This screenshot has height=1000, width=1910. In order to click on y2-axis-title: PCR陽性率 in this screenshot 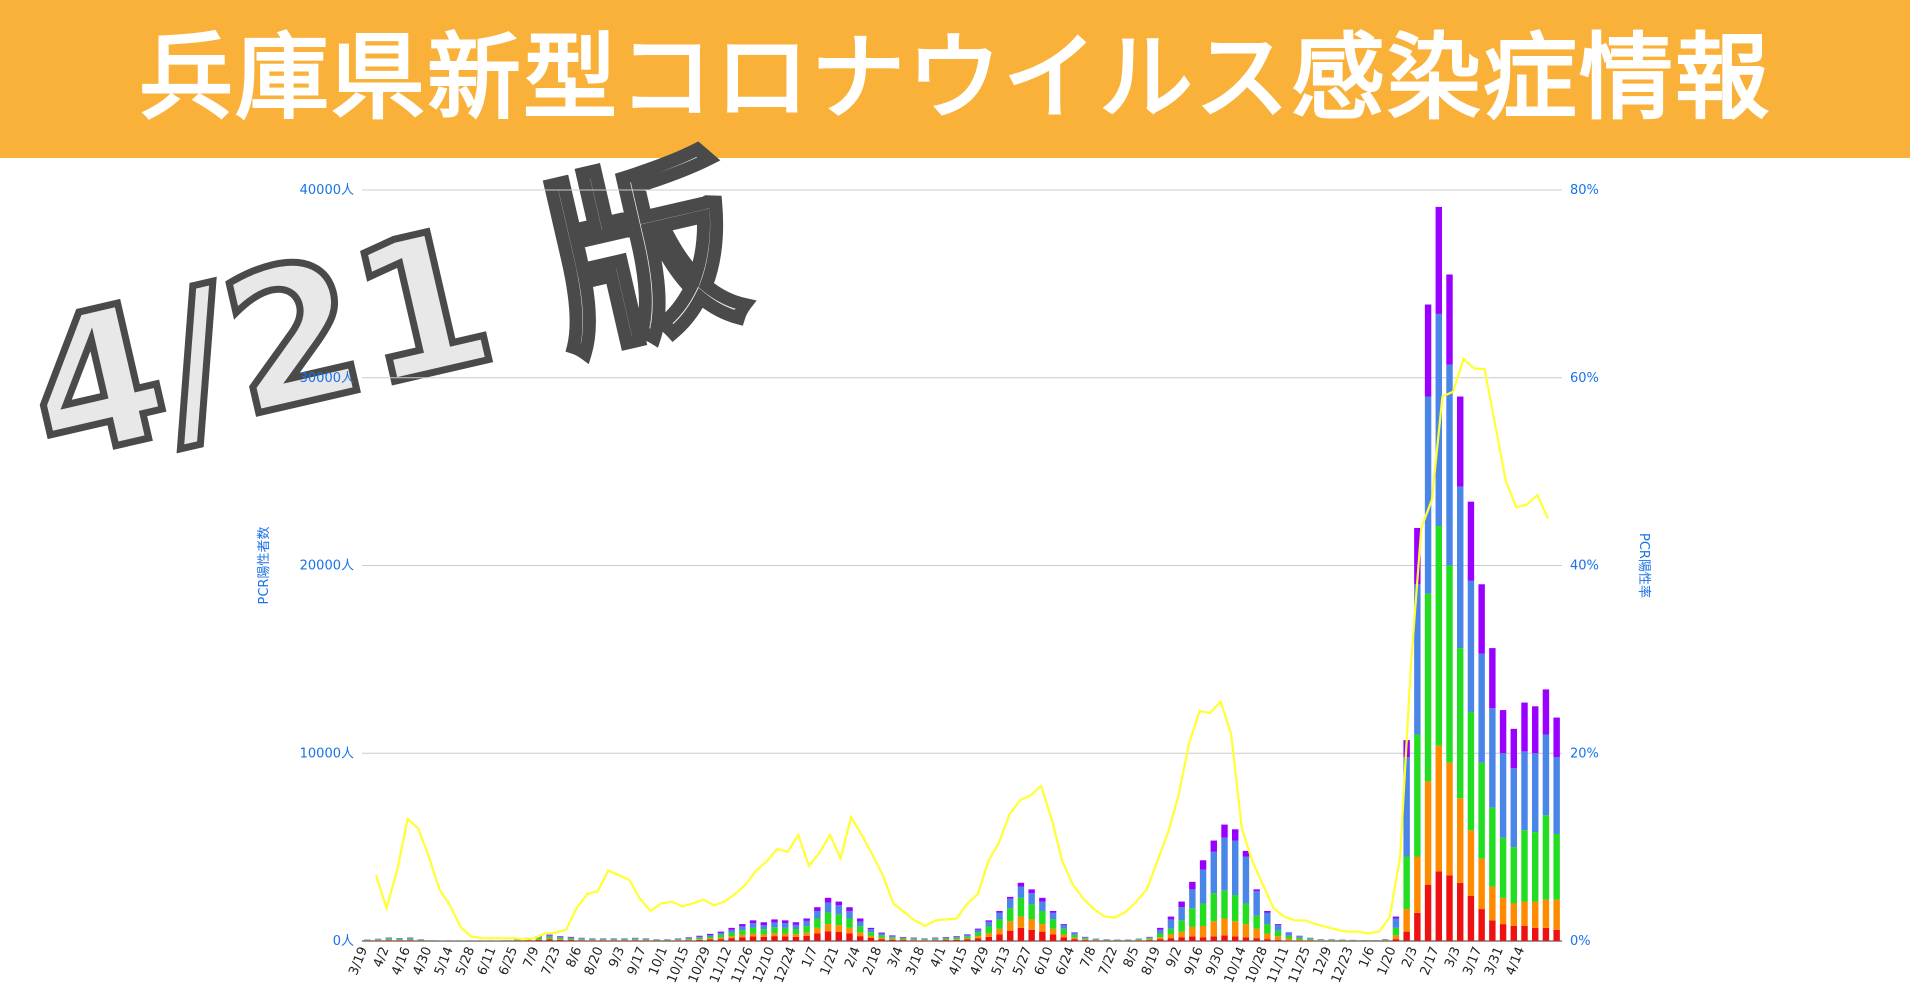, I will do `click(1644, 565)`.